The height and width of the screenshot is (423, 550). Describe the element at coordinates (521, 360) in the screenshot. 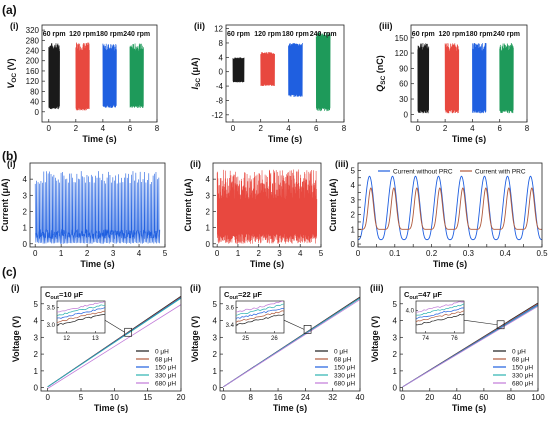

I see `legend-entry: 68 μH` at that location.